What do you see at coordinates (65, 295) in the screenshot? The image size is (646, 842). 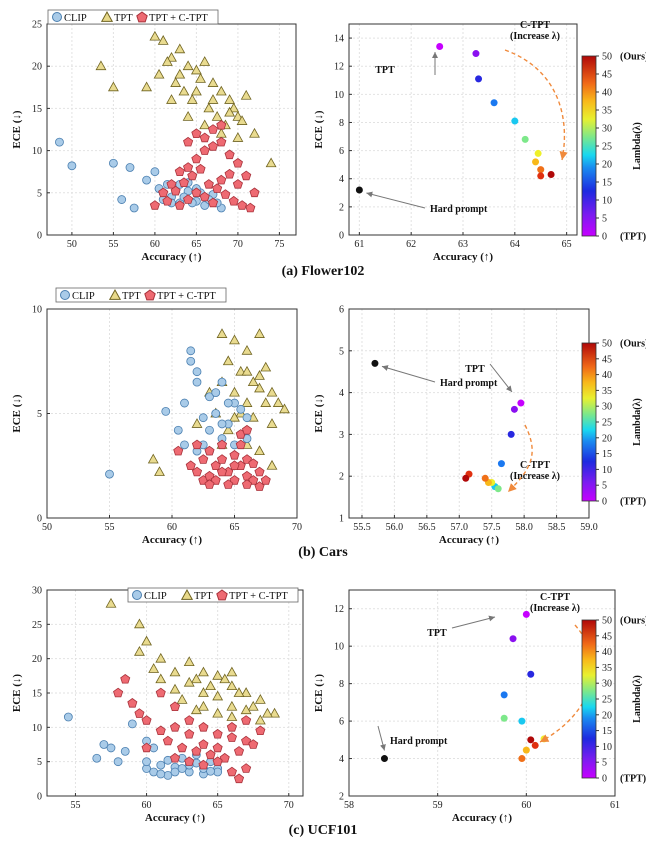 I see `legend-marker-clip` at bounding box center [65, 295].